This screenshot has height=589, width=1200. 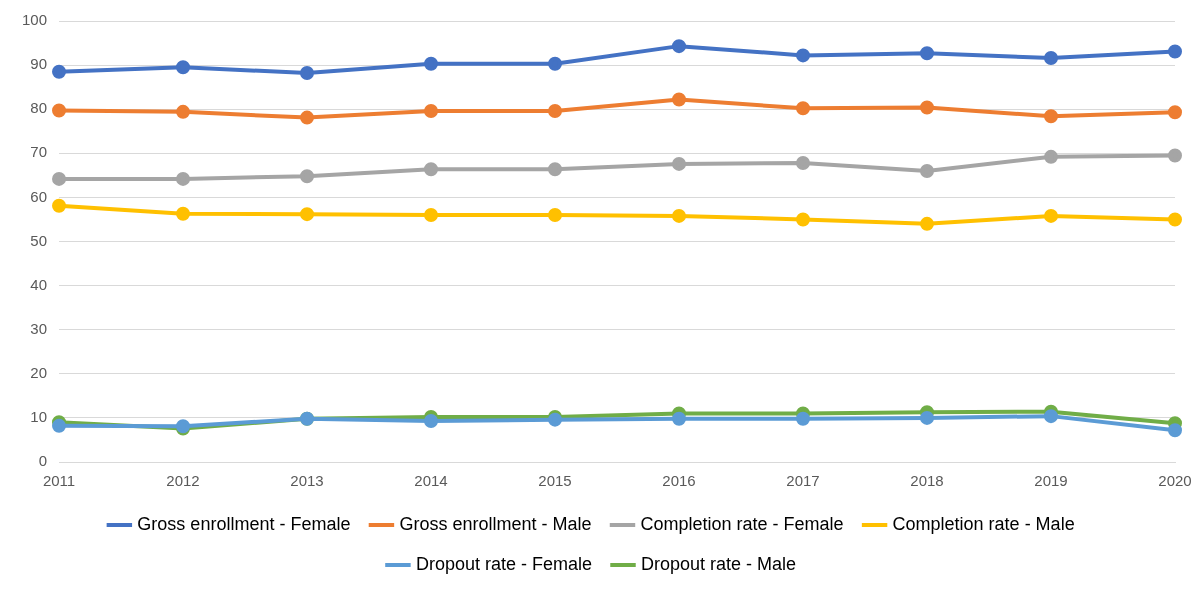 I want to click on x-tick-label: 2012, so click(x=183, y=481).